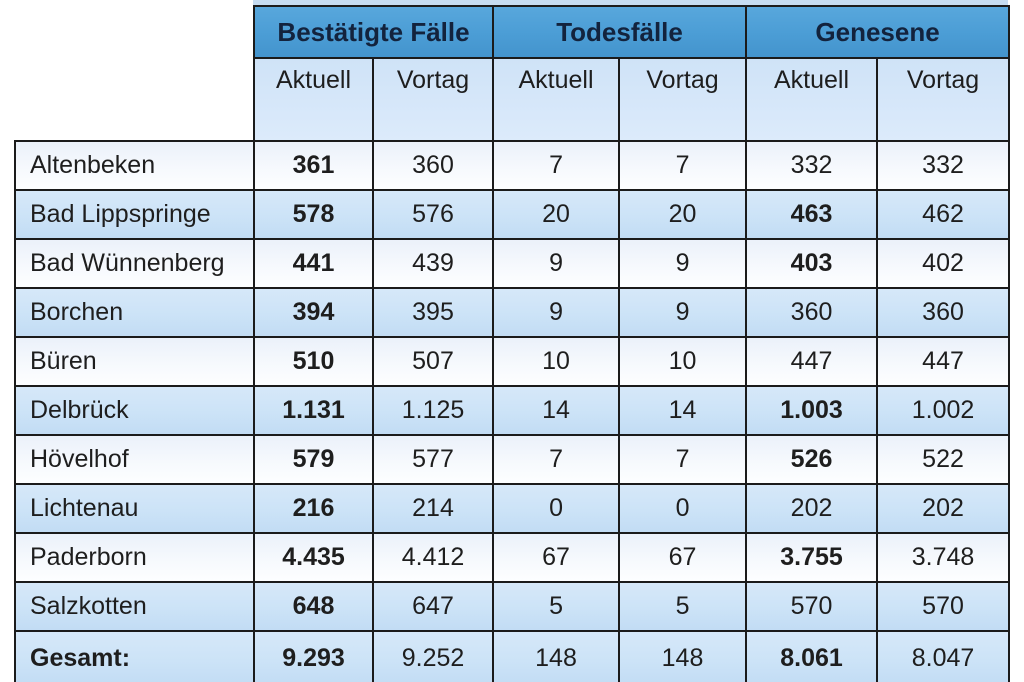 This screenshot has width=1024, height=682. I want to click on recovered-previous-value: 8.047, so click(943, 656).